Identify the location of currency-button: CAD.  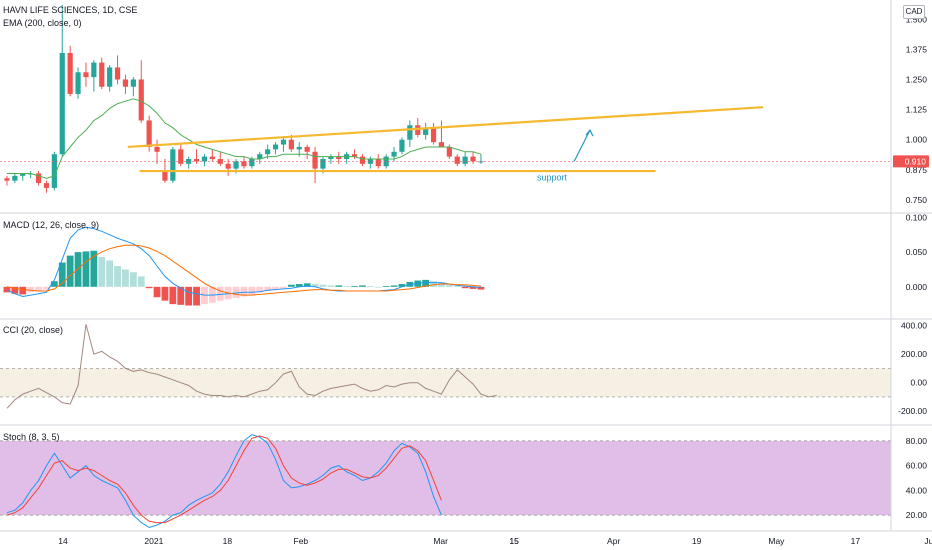
(914, 12).